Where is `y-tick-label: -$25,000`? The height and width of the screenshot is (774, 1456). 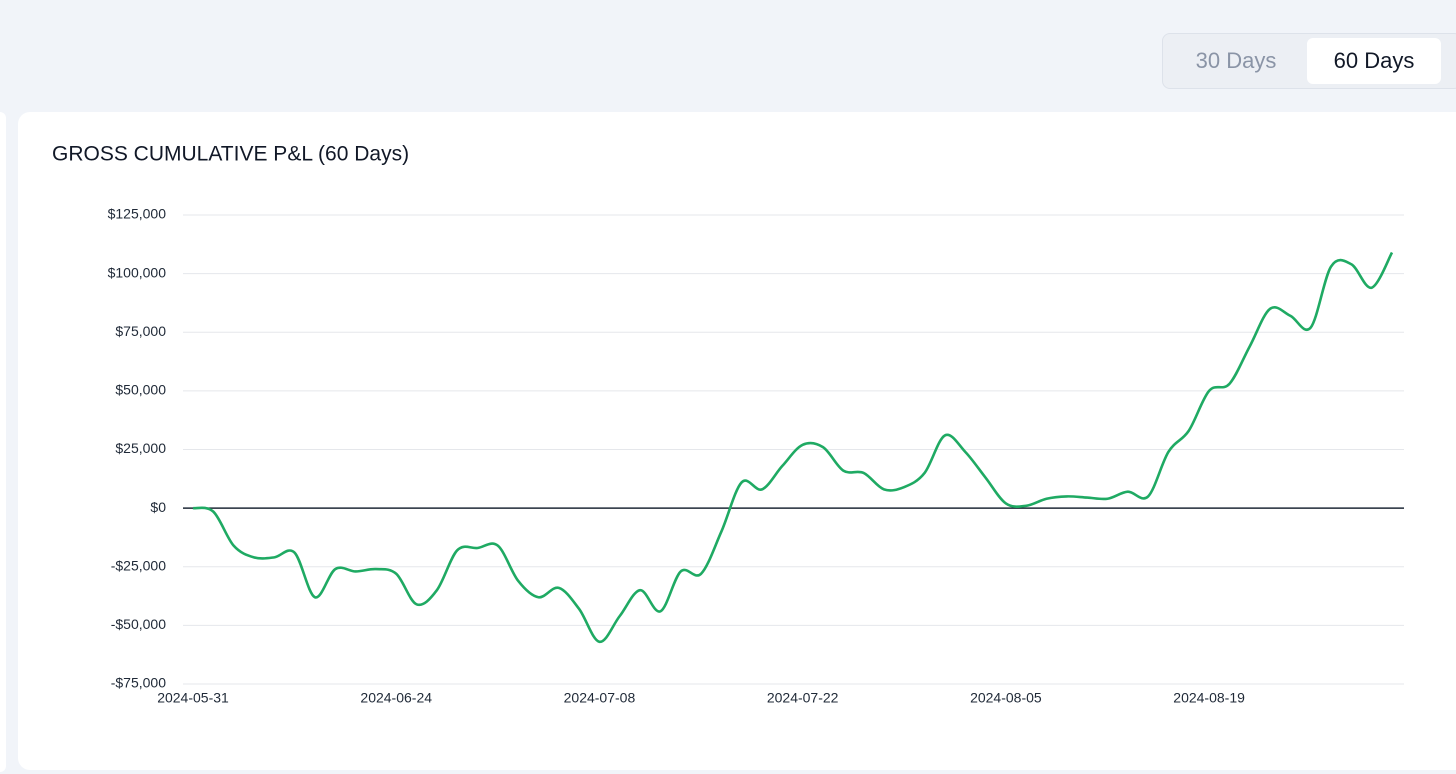
y-tick-label: -$25,000 is located at coordinates (138, 565).